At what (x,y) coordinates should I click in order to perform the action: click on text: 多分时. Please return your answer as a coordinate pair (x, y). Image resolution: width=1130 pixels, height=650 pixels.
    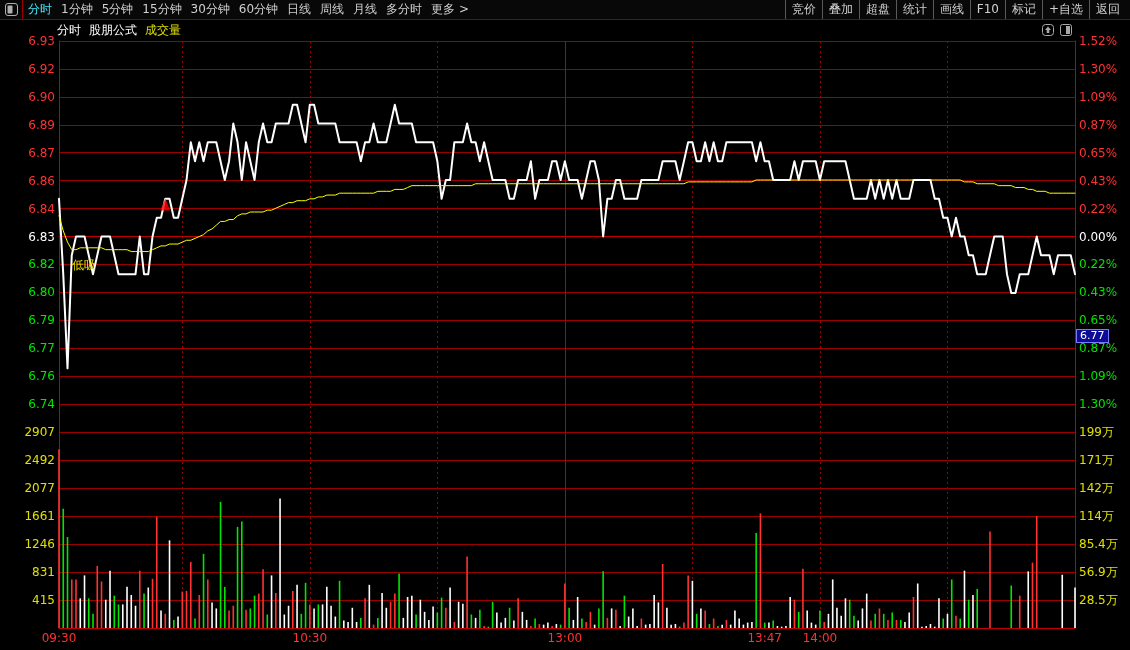
    Looking at the image, I should click on (404, 9).